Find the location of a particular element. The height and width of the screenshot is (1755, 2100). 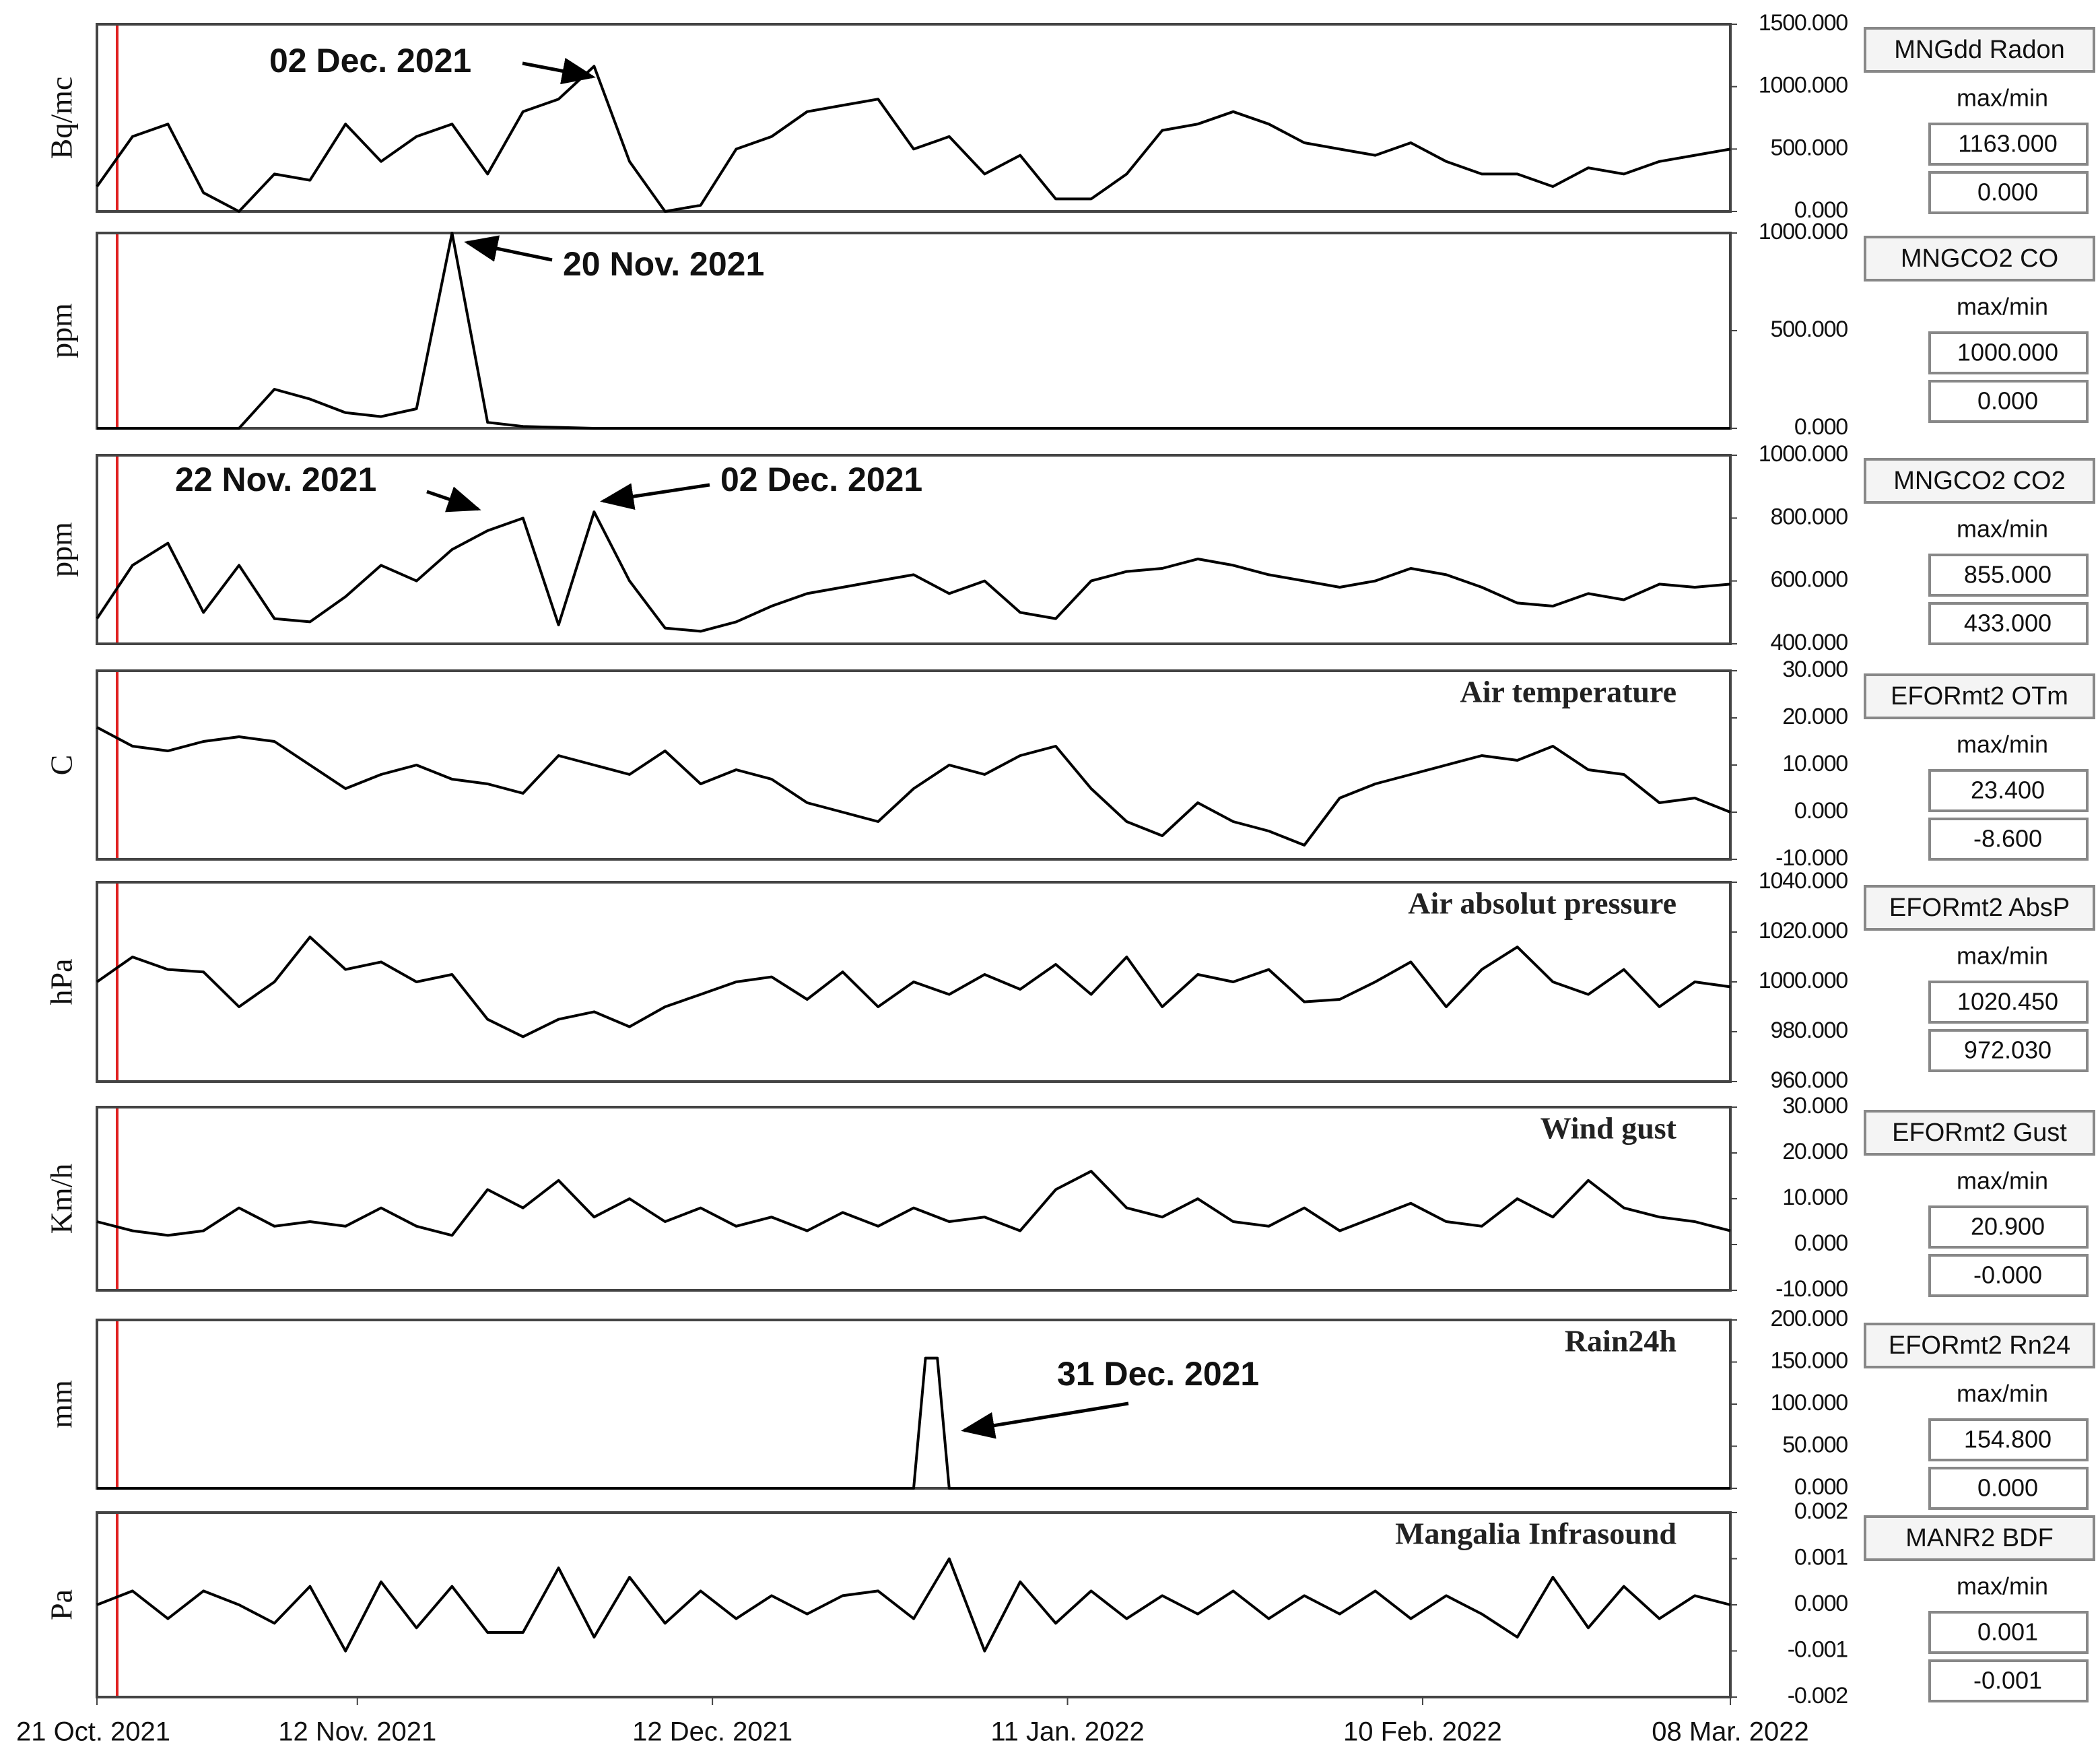

y-axis-label: C is located at coordinates (61, 765).